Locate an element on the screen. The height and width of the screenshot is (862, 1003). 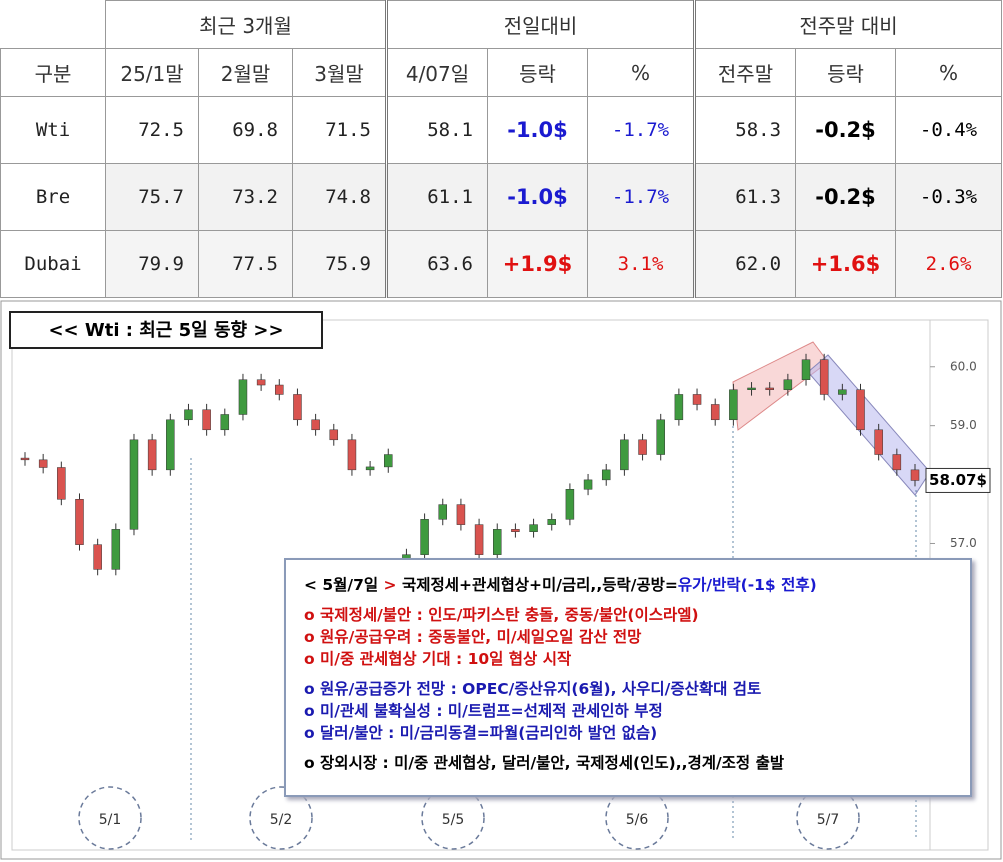
row-label: Dubai is located at coordinates (53, 264).